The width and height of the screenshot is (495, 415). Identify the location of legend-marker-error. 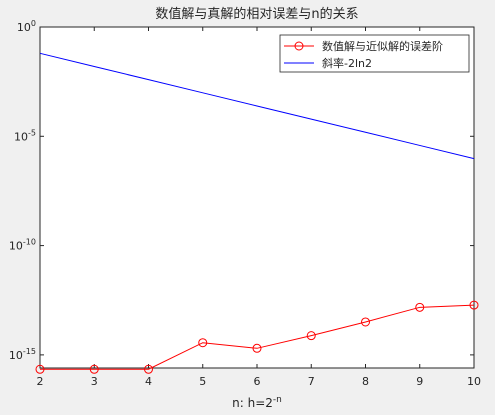
(299, 46).